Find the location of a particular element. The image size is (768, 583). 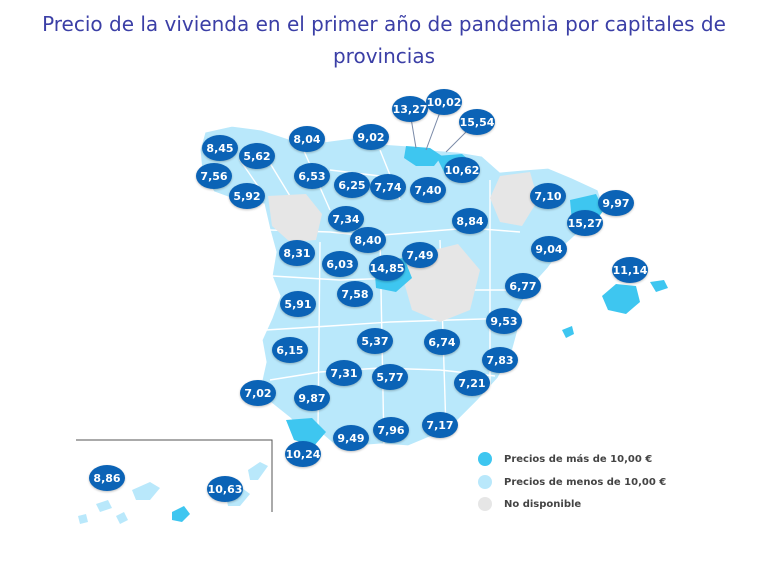

price-badge: 10,63 is located at coordinates (225, 489).